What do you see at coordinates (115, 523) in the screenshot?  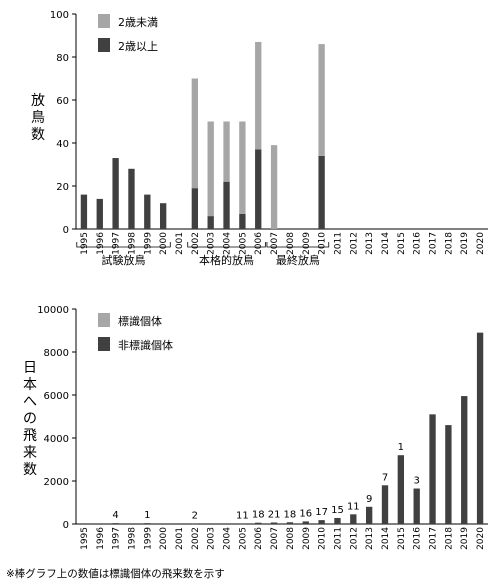 I see `chart2-bar-非標識個体-1997` at bounding box center [115, 523].